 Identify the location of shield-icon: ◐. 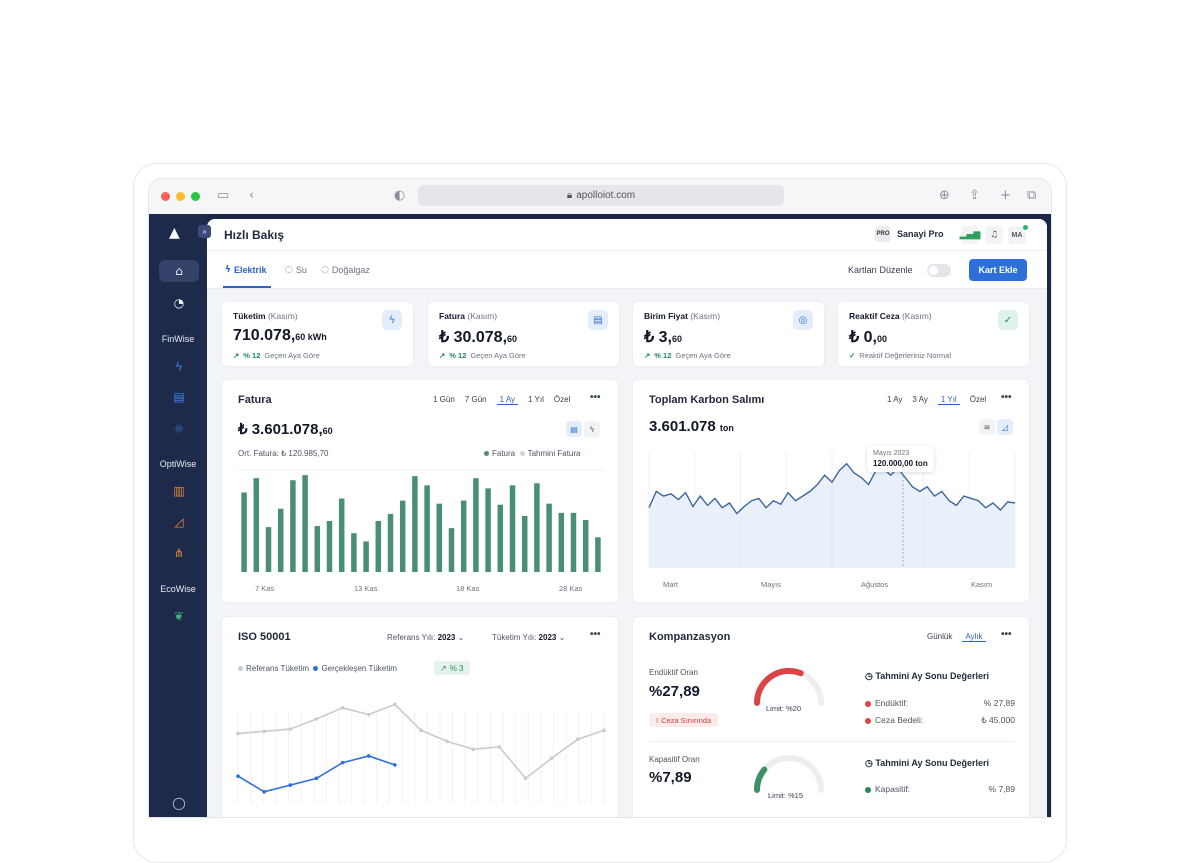
(400, 195).